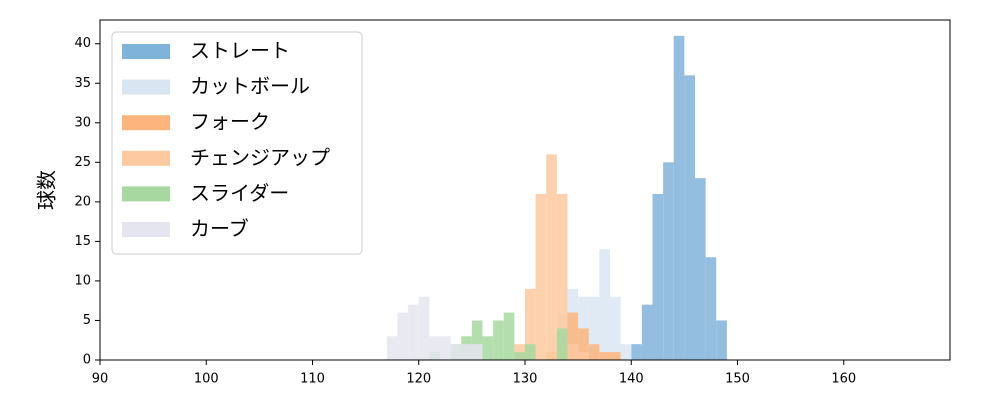 The width and height of the screenshot is (1000, 400). What do you see at coordinates (250, 86) in the screenshot?
I see `legend-label: カットボール` at bounding box center [250, 86].